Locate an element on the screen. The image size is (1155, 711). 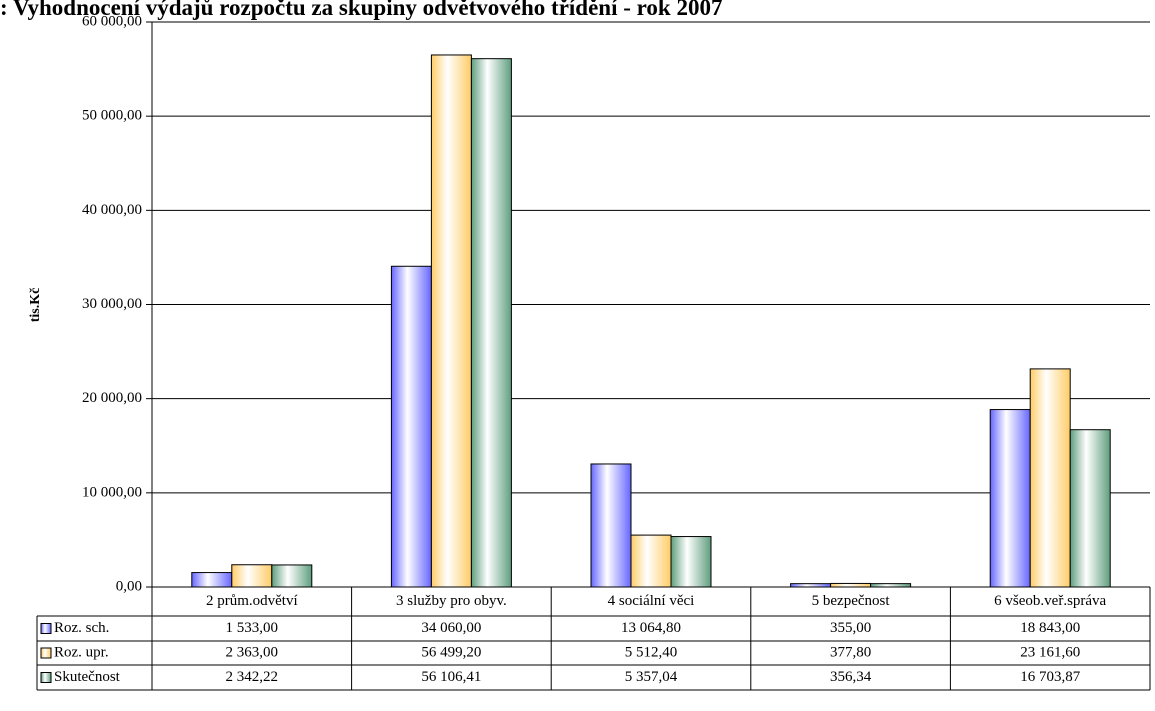
y-tick-label: 50 000,00 is located at coordinates (112, 116).